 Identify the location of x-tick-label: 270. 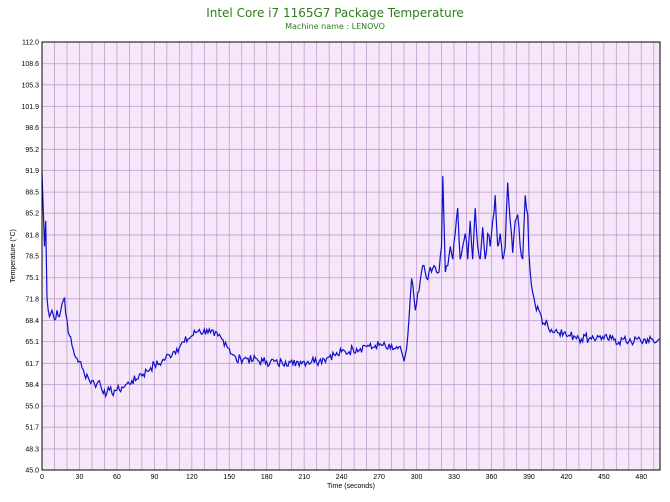
(379, 477).